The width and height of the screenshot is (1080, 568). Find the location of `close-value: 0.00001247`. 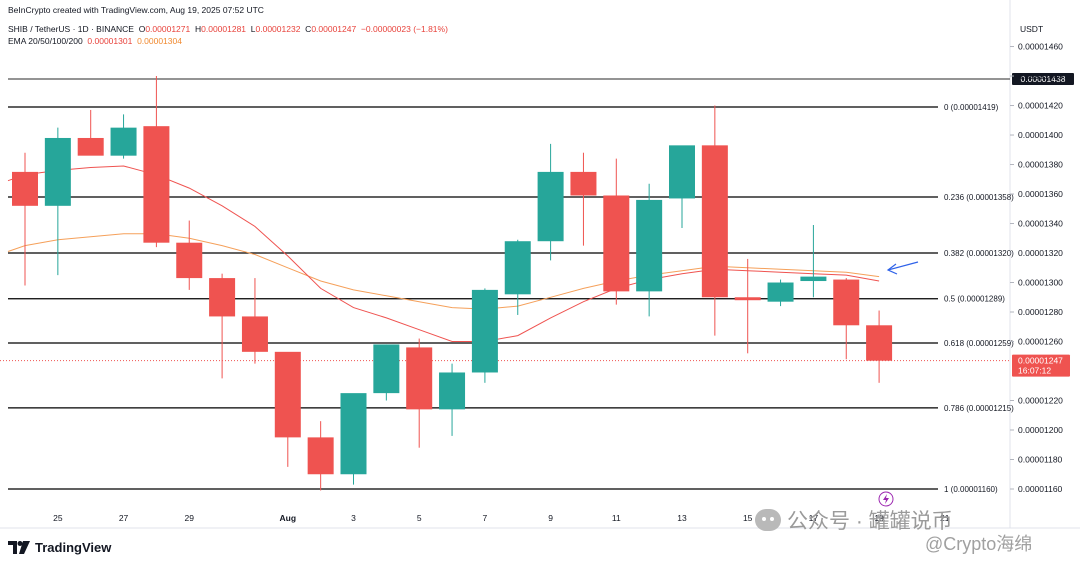

close-value: 0.00001247 is located at coordinates (334, 29).